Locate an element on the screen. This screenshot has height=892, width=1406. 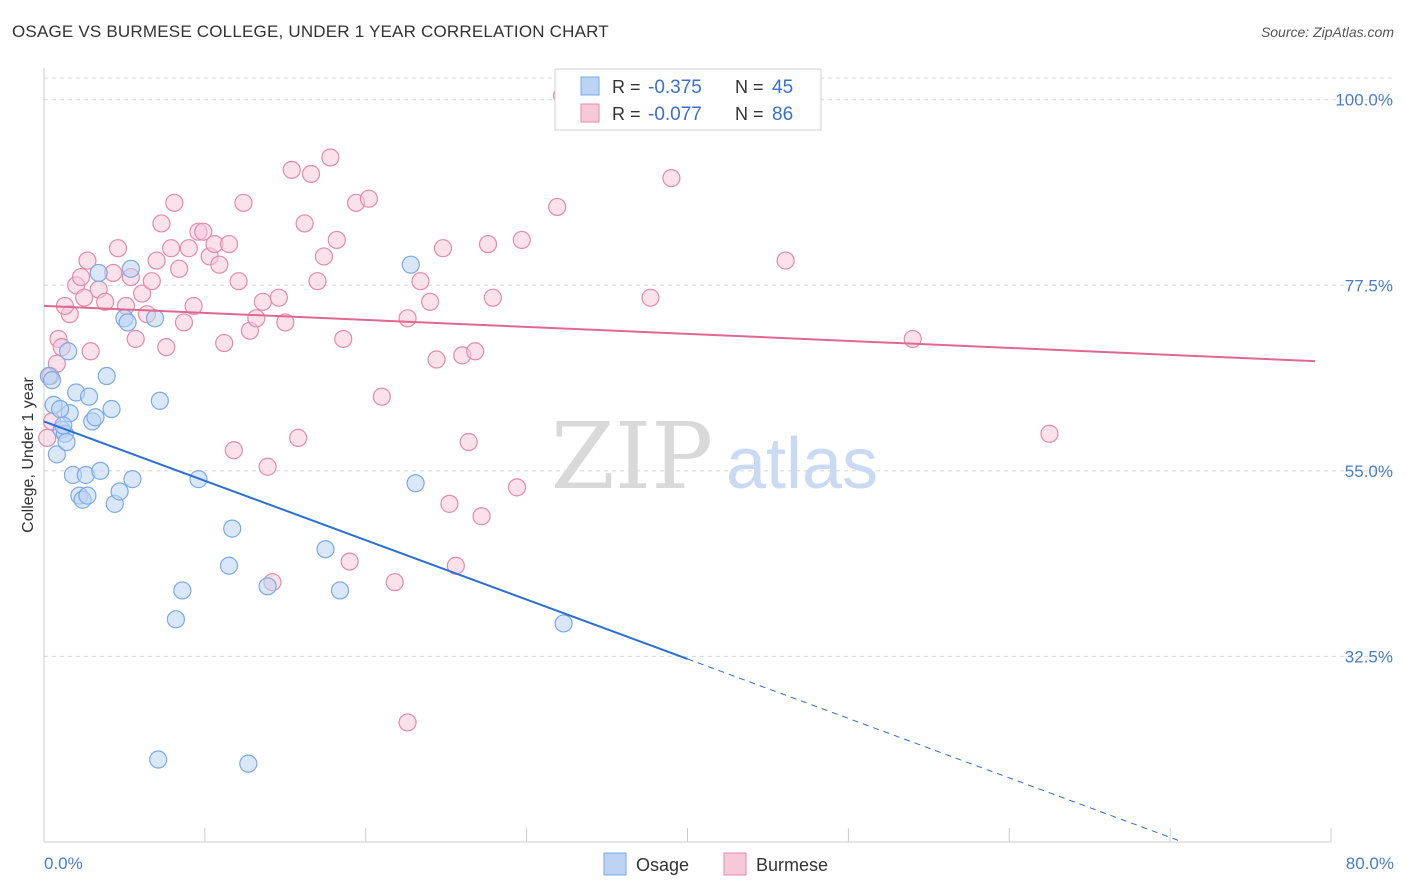
bottom-legend-osage-swatch is located at coordinates (615, 864).